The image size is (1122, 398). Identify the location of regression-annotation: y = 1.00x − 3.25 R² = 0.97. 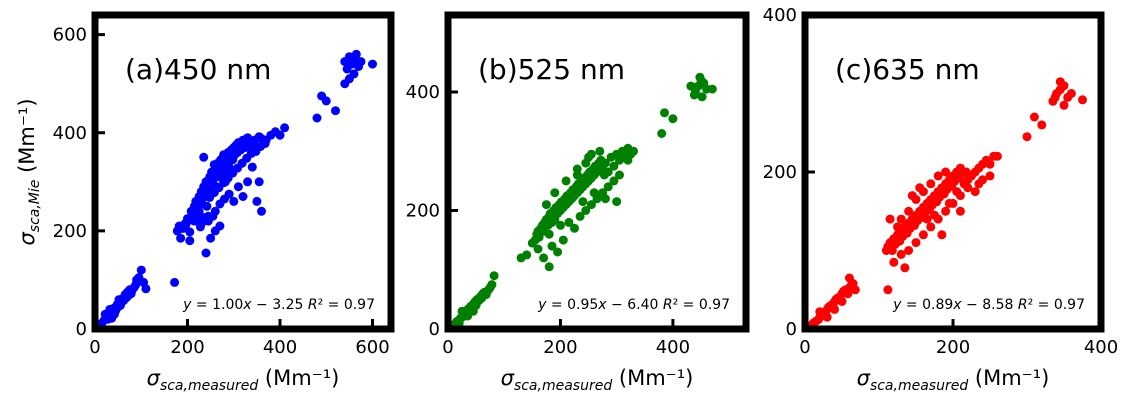
(278, 305).